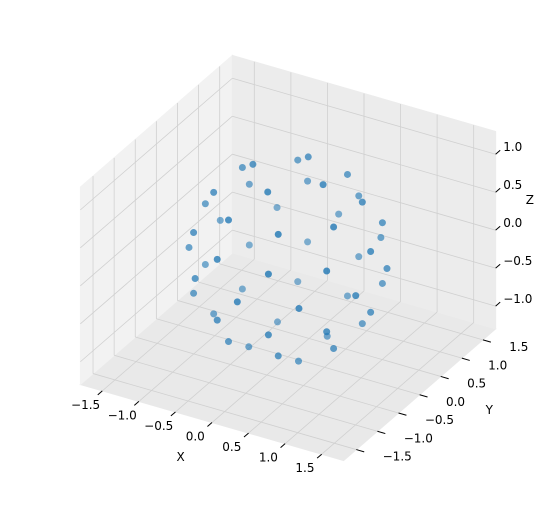  What do you see at coordinates (512, 223) in the screenshot?
I see `z-tick-label: 0.0` at bounding box center [512, 223].